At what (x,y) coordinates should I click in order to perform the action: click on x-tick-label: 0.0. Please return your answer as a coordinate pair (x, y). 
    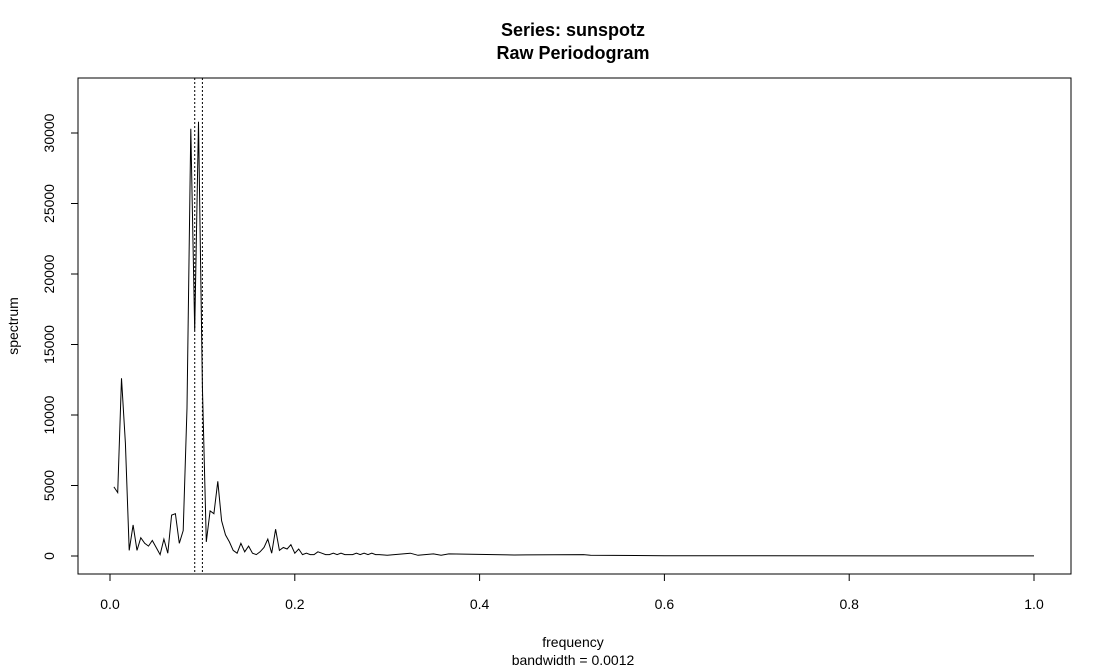
    Looking at the image, I should click on (110, 604).